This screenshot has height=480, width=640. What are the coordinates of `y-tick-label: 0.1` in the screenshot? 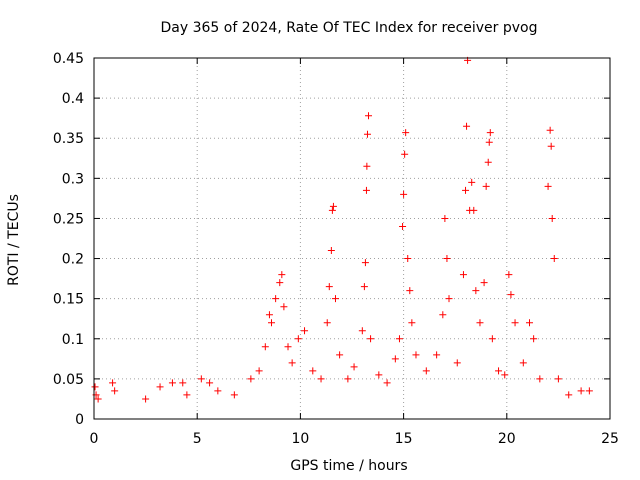 It's located at (73, 340).